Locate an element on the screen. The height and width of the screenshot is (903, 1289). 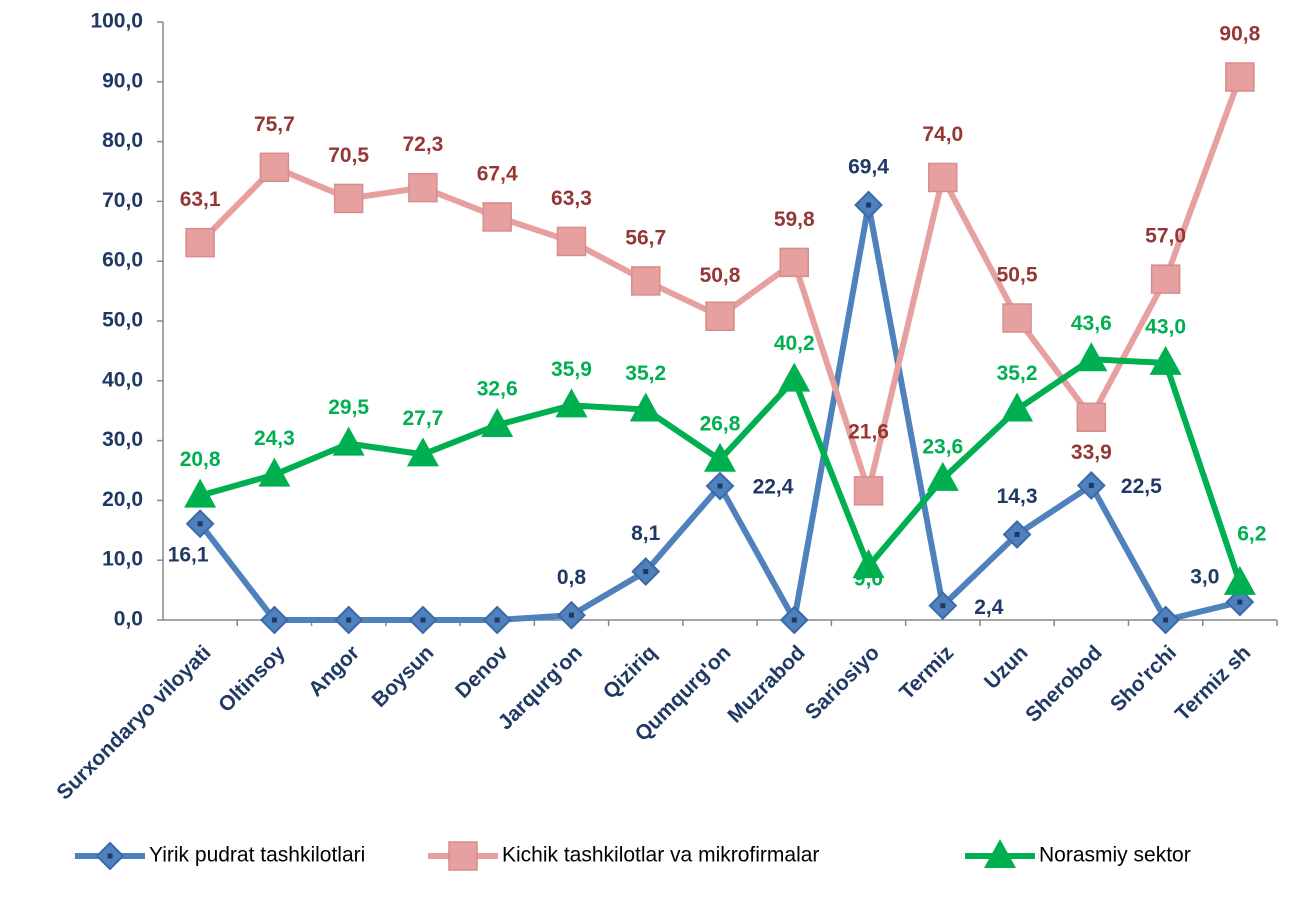
data-label: 50,8 is located at coordinates (720, 275).